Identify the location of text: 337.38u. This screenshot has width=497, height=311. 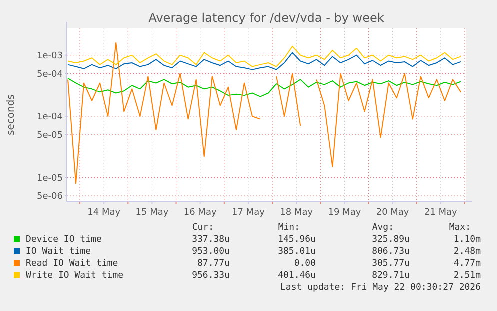
(211, 240).